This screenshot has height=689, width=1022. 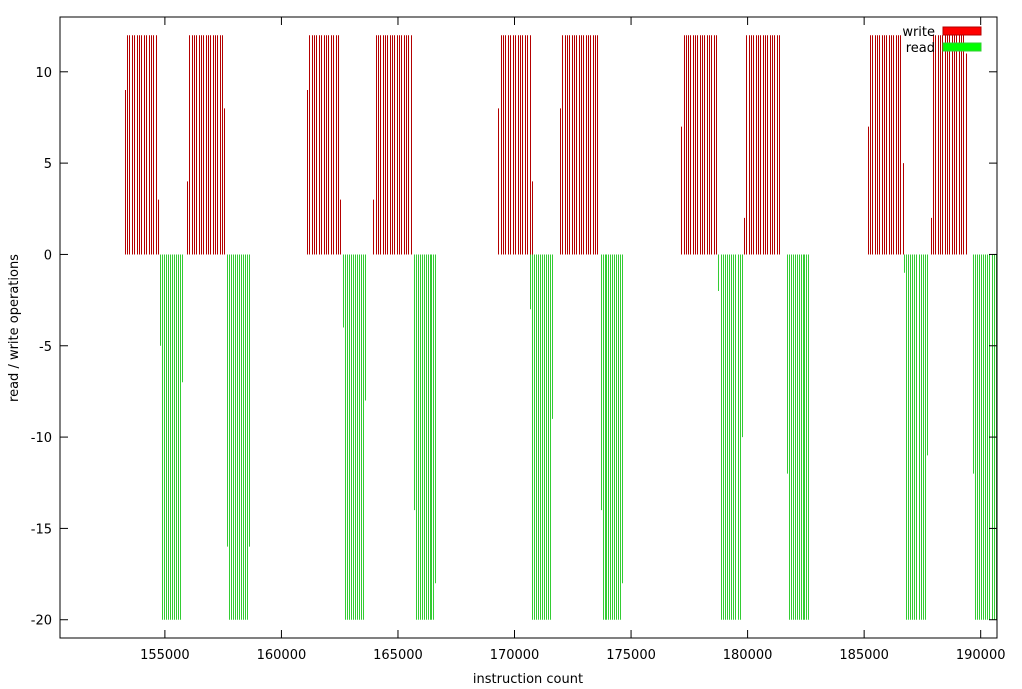 What do you see at coordinates (918, 32) in the screenshot?
I see `legend-label-write: write` at bounding box center [918, 32].